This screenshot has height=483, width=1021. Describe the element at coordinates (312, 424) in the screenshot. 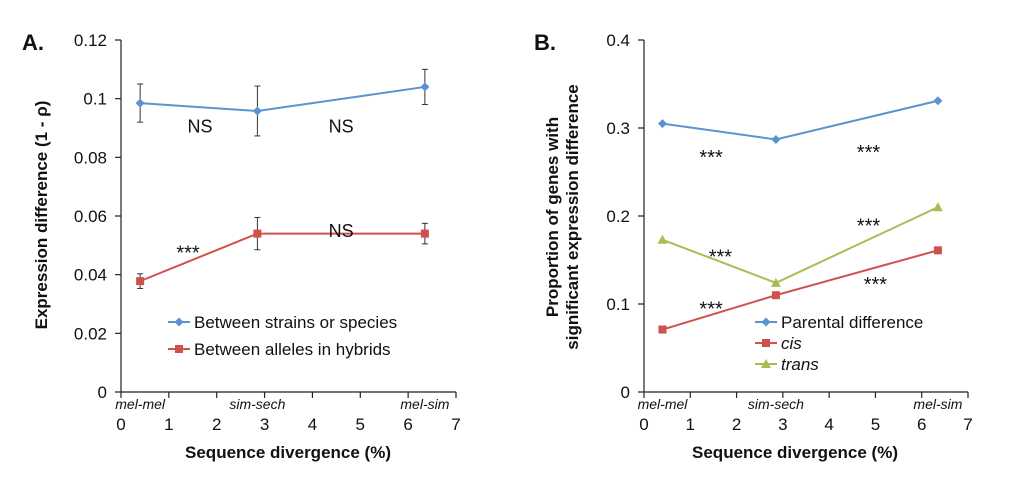

I see `panel-a-x-tick-label: 4` at that location.